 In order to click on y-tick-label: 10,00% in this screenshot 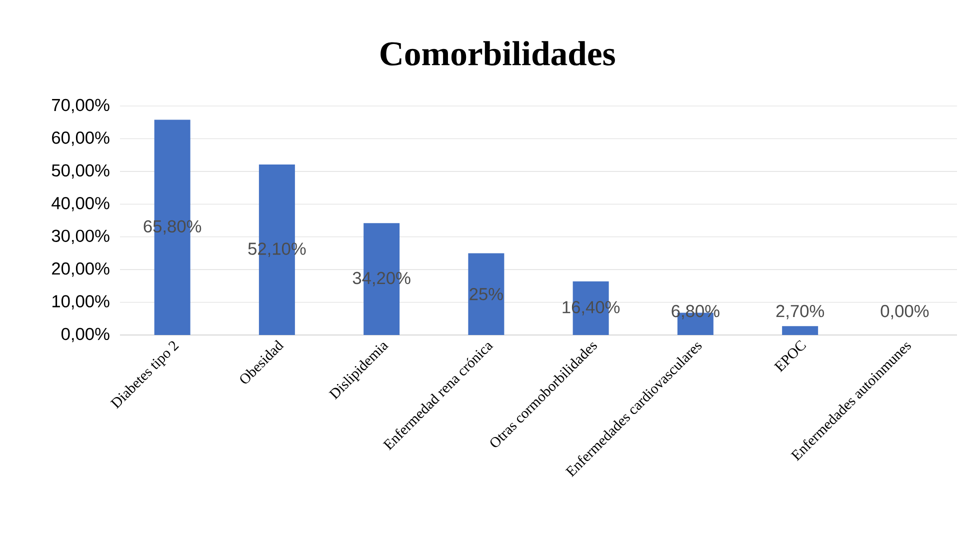, I will do `click(81, 302)`.